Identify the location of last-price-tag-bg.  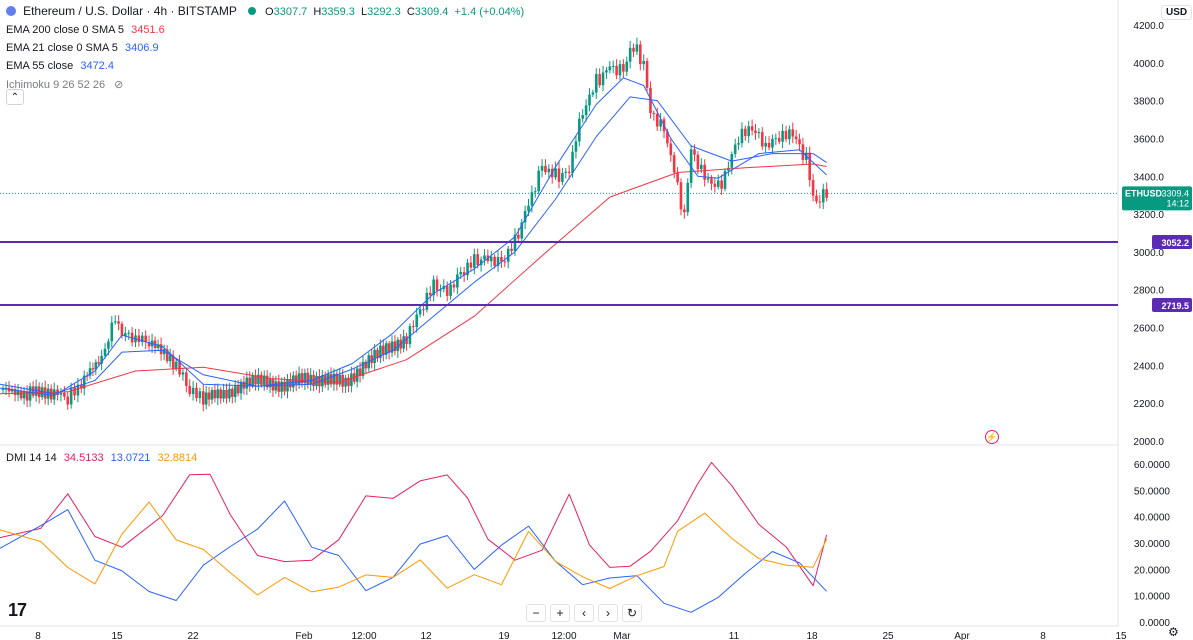
(1157, 198).